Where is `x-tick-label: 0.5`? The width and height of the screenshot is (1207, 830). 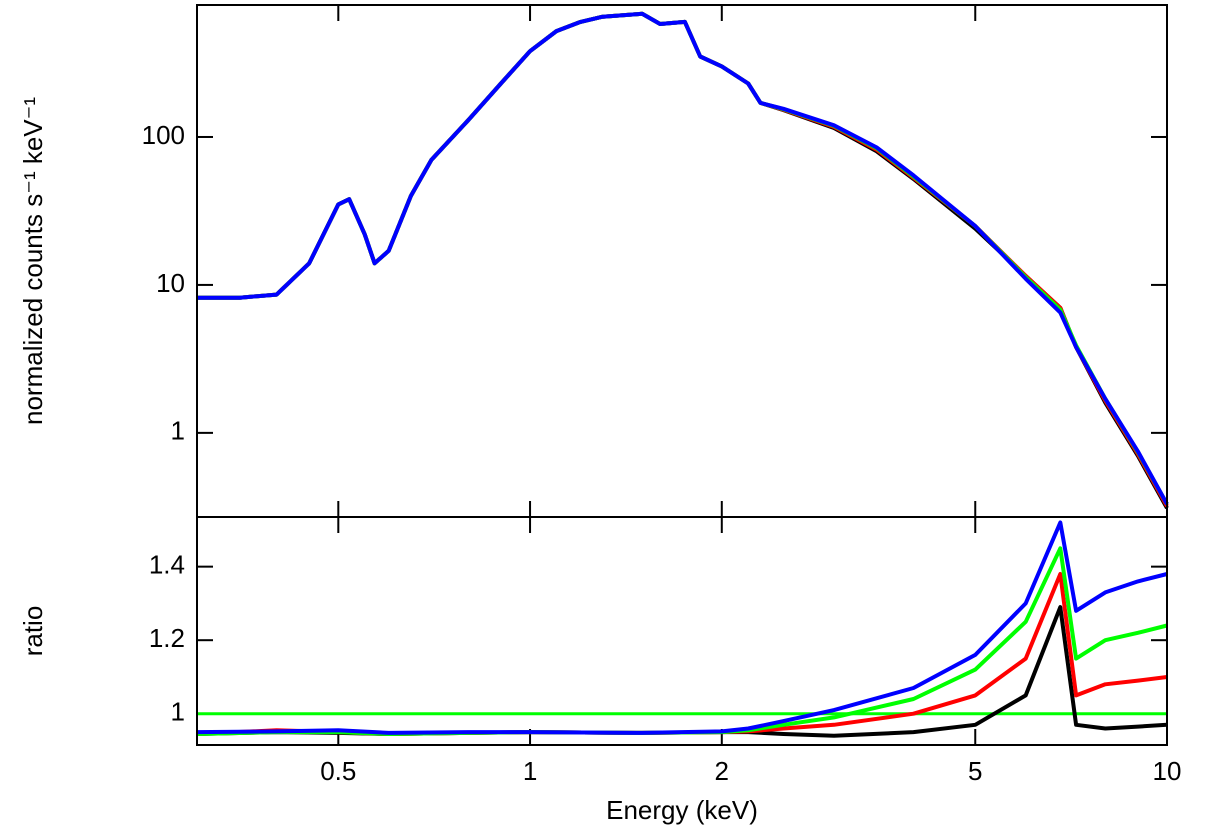 x-tick-label: 0.5 is located at coordinates (338, 771).